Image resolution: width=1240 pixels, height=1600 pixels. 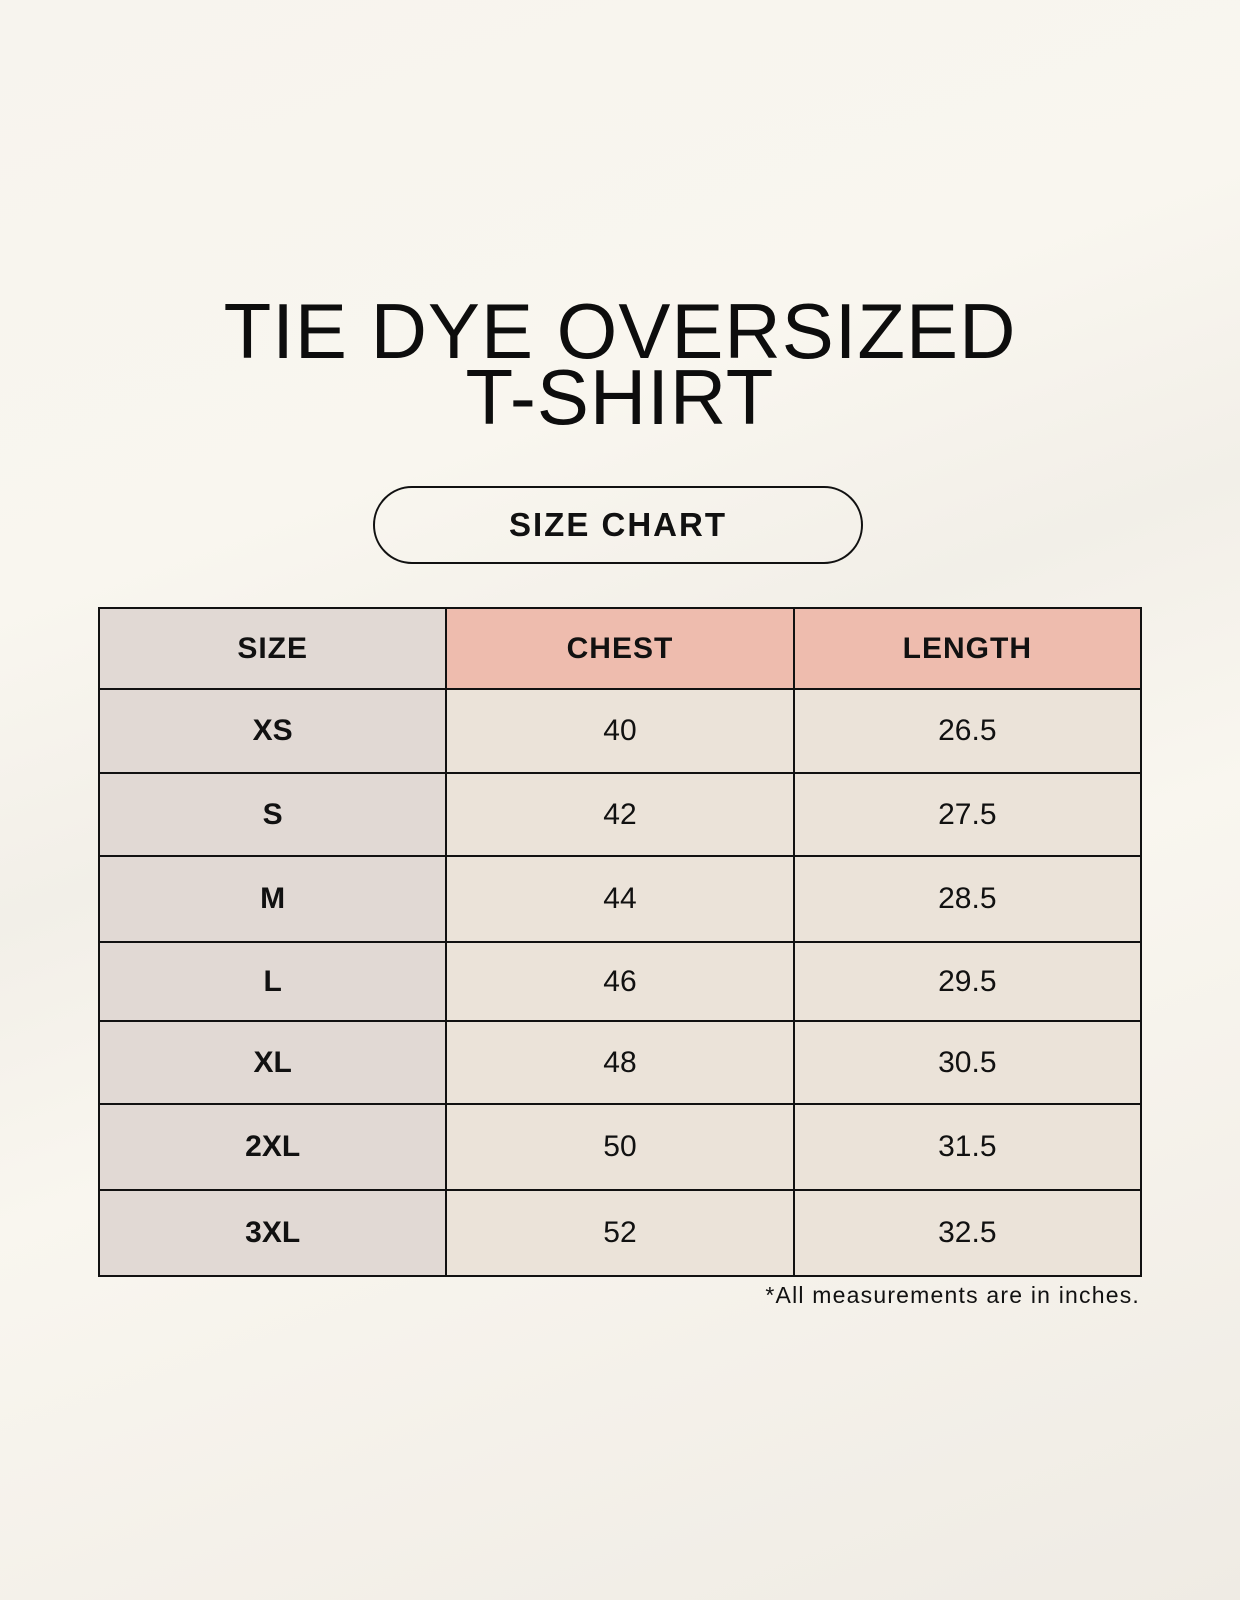 I want to click on table-row: 3XL 52 32.5, so click(x=620, y=1233).